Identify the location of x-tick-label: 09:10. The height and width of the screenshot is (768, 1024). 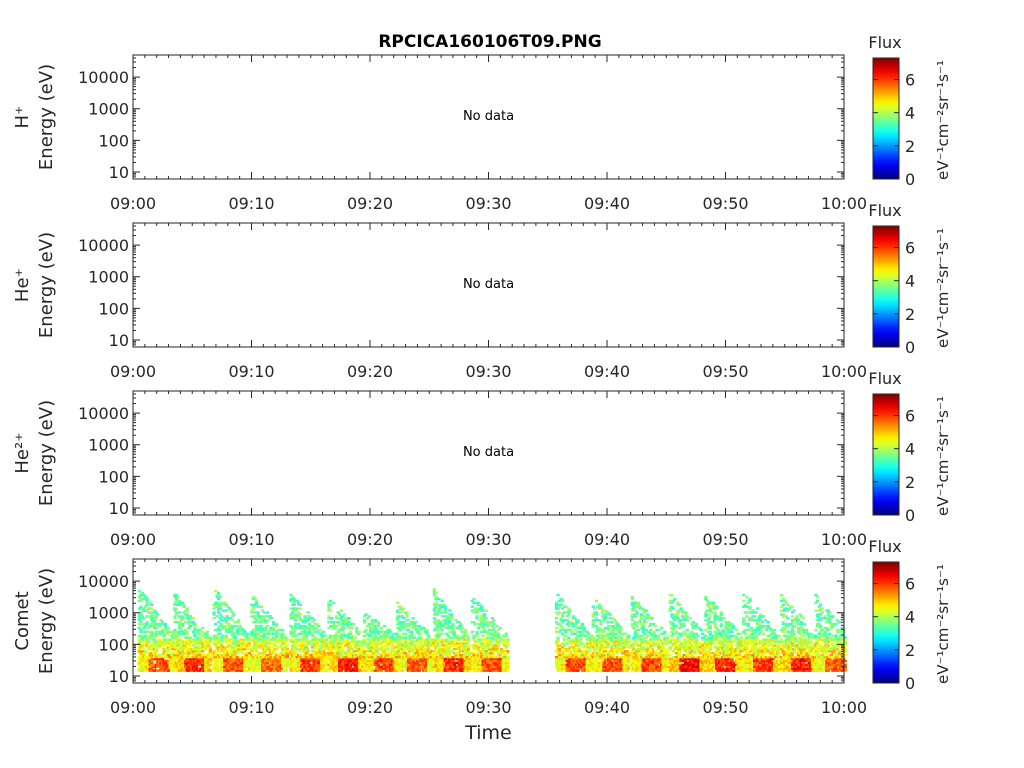
(251, 203).